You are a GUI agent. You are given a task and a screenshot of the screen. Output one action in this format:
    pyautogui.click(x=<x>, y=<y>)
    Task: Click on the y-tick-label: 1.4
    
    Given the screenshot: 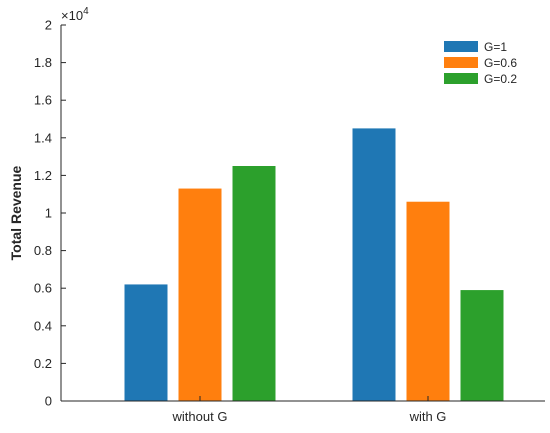 What is the action you would take?
    pyautogui.click(x=43, y=137)
    